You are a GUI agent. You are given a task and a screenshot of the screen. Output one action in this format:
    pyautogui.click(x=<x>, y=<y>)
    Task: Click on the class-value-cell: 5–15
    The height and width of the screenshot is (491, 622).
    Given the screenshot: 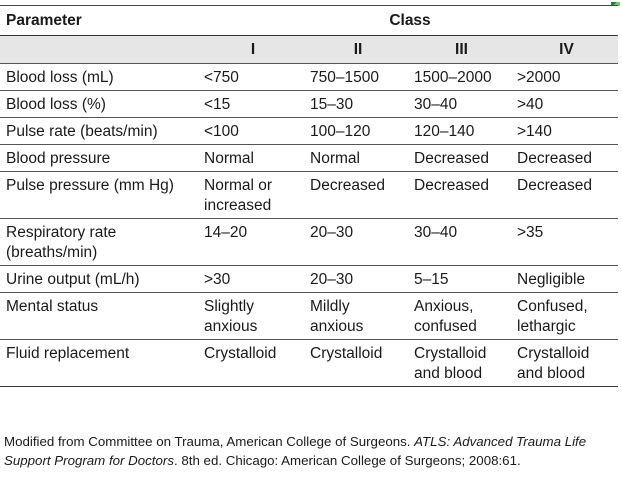 What is the action you would take?
    pyautogui.click(x=459, y=279)
    